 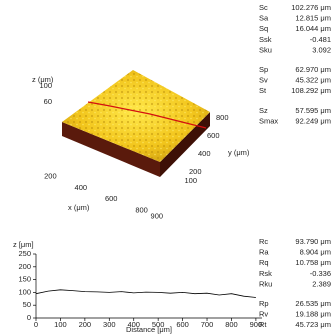 I want to click on param-name: Rv, so click(x=263, y=314).